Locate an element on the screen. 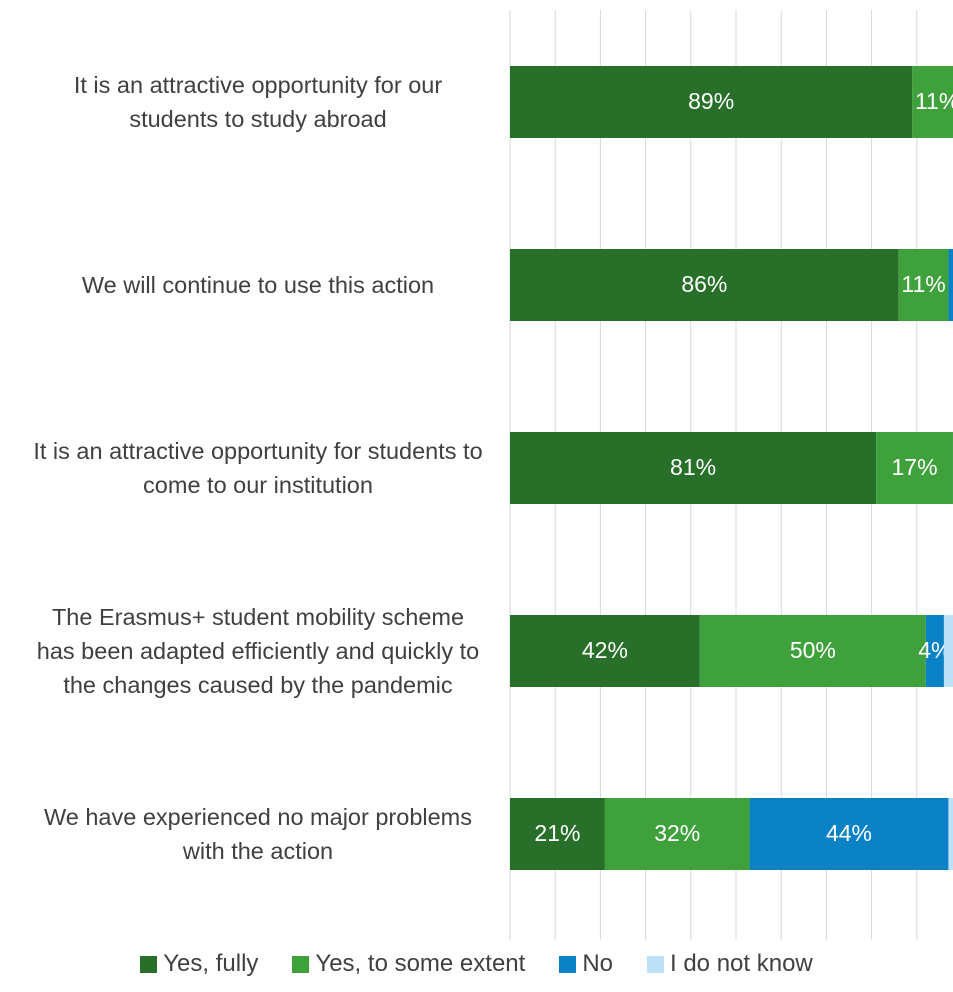  category-label: We will continue to use this action is located at coordinates (258, 285).